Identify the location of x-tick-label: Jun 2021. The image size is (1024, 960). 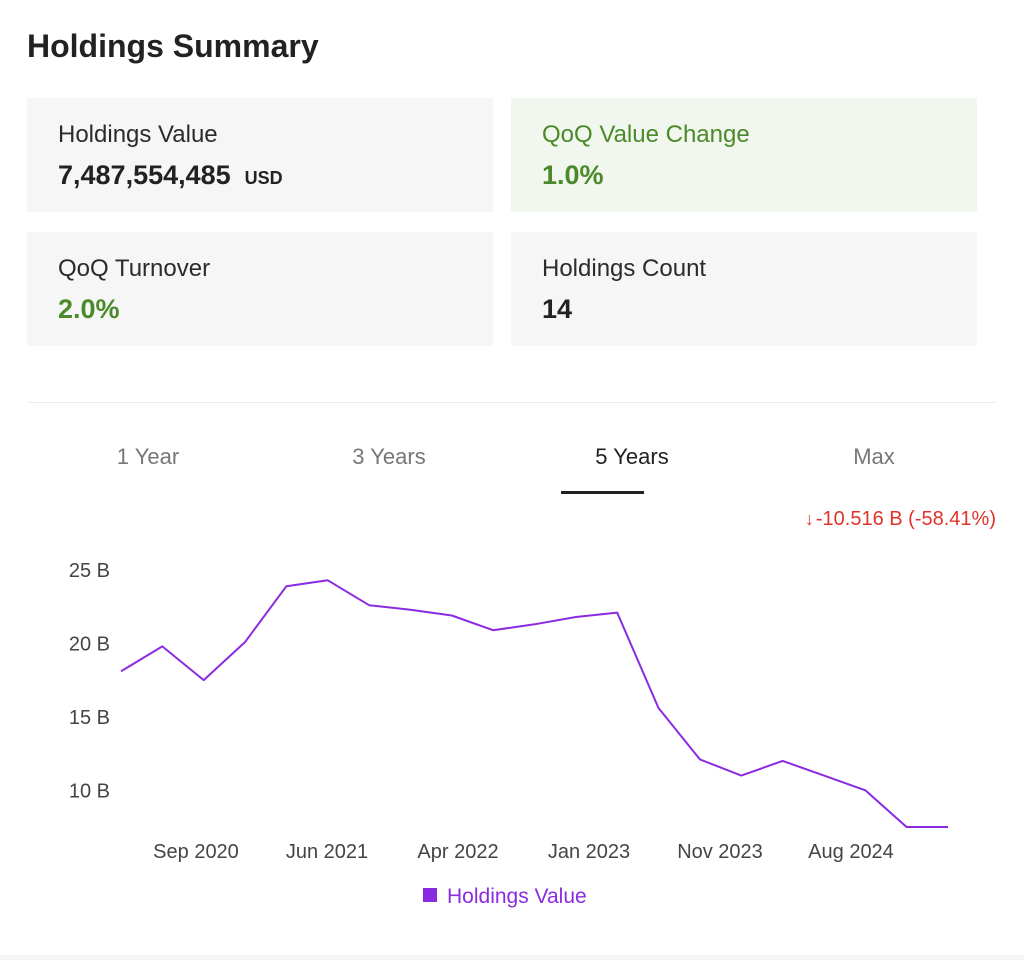
(327, 852).